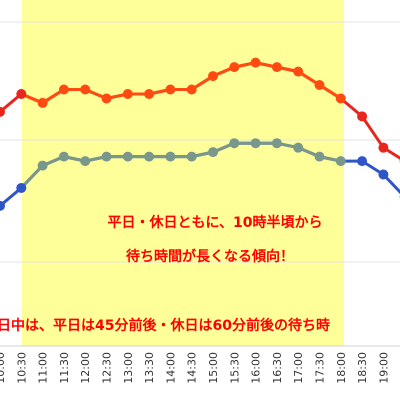 The height and width of the screenshot is (400, 400). What do you see at coordinates (85, 368) in the screenshot?
I see `x-tick-label: 12:00` at bounding box center [85, 368].